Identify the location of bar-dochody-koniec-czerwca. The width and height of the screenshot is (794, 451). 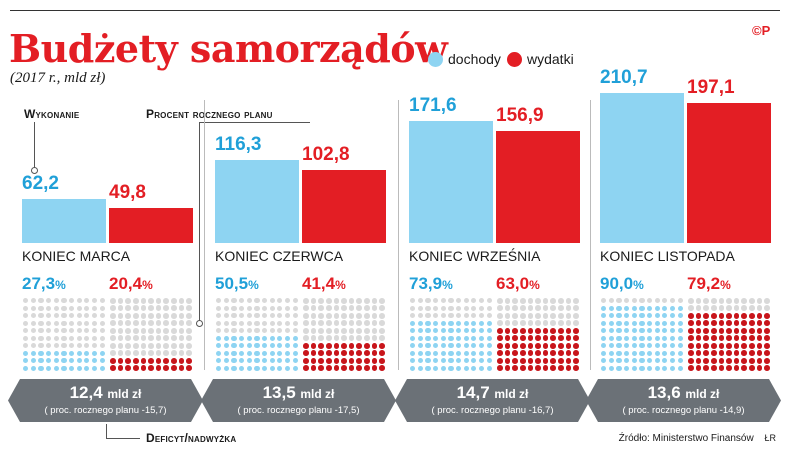
(257, 201).